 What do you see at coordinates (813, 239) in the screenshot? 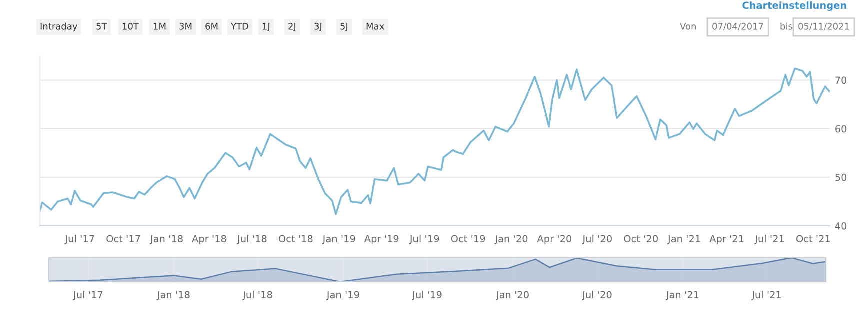
I see `x-tick-label: Oct '21` at bounding box center [813, 239].